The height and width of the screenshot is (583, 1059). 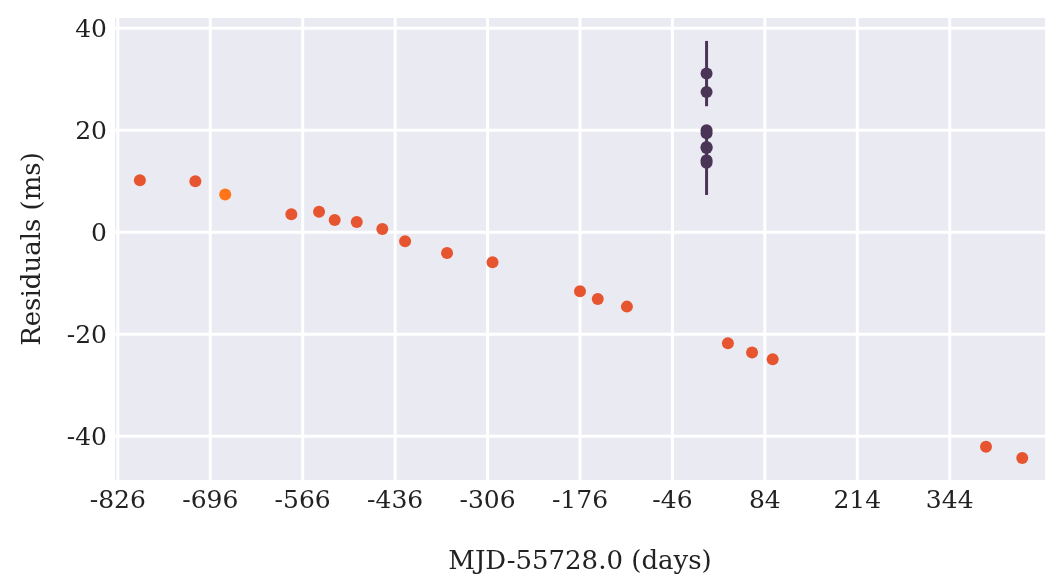 I want to click on x-tick-label: 84, so click(x=764, y=499).